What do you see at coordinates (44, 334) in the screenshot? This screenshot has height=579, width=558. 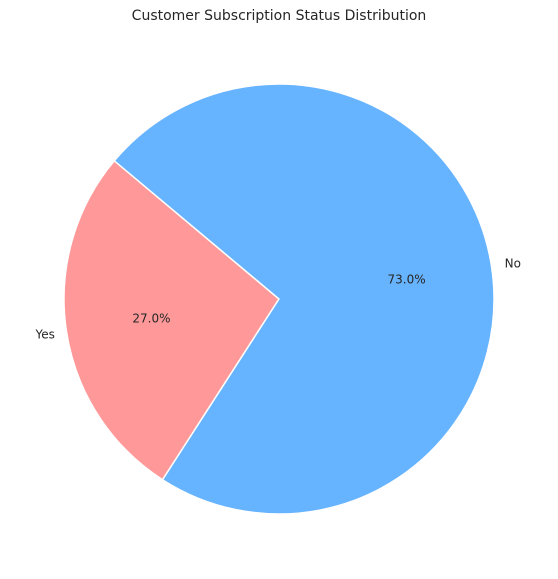 I see `slice-label-yes: Yes` at bounding box center [44, 334].